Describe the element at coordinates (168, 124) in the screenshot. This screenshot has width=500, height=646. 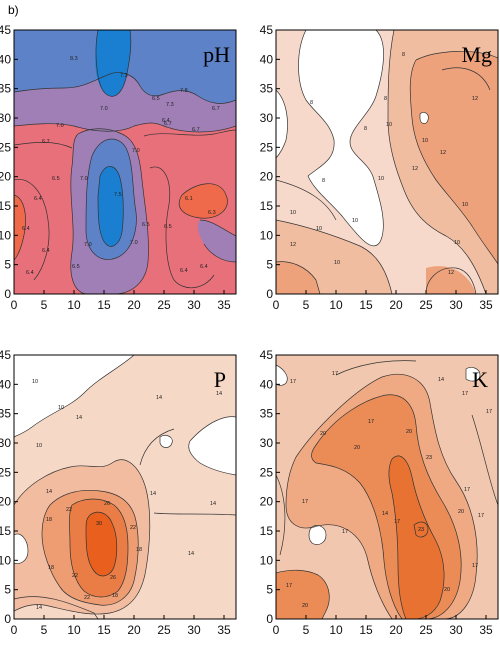
I see `ph-contour-label-6: 6.7` at that location.